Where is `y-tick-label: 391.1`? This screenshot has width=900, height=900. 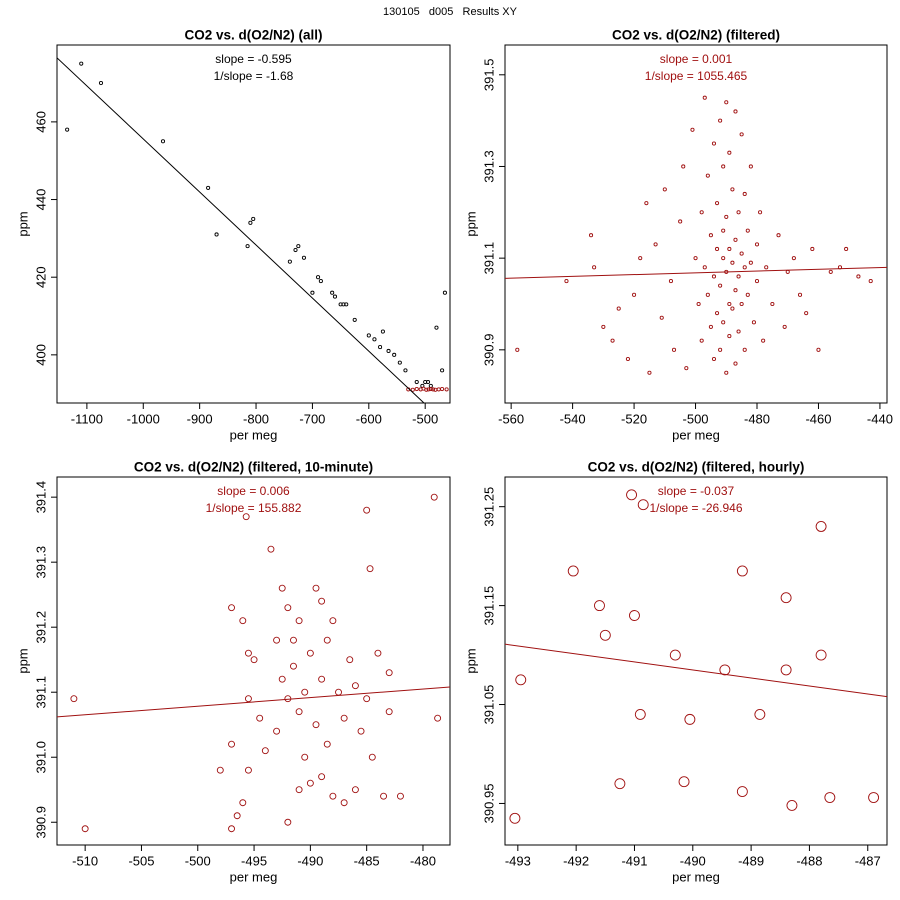
y-tick-label: 391.1 is located at coordinates (488, 258).